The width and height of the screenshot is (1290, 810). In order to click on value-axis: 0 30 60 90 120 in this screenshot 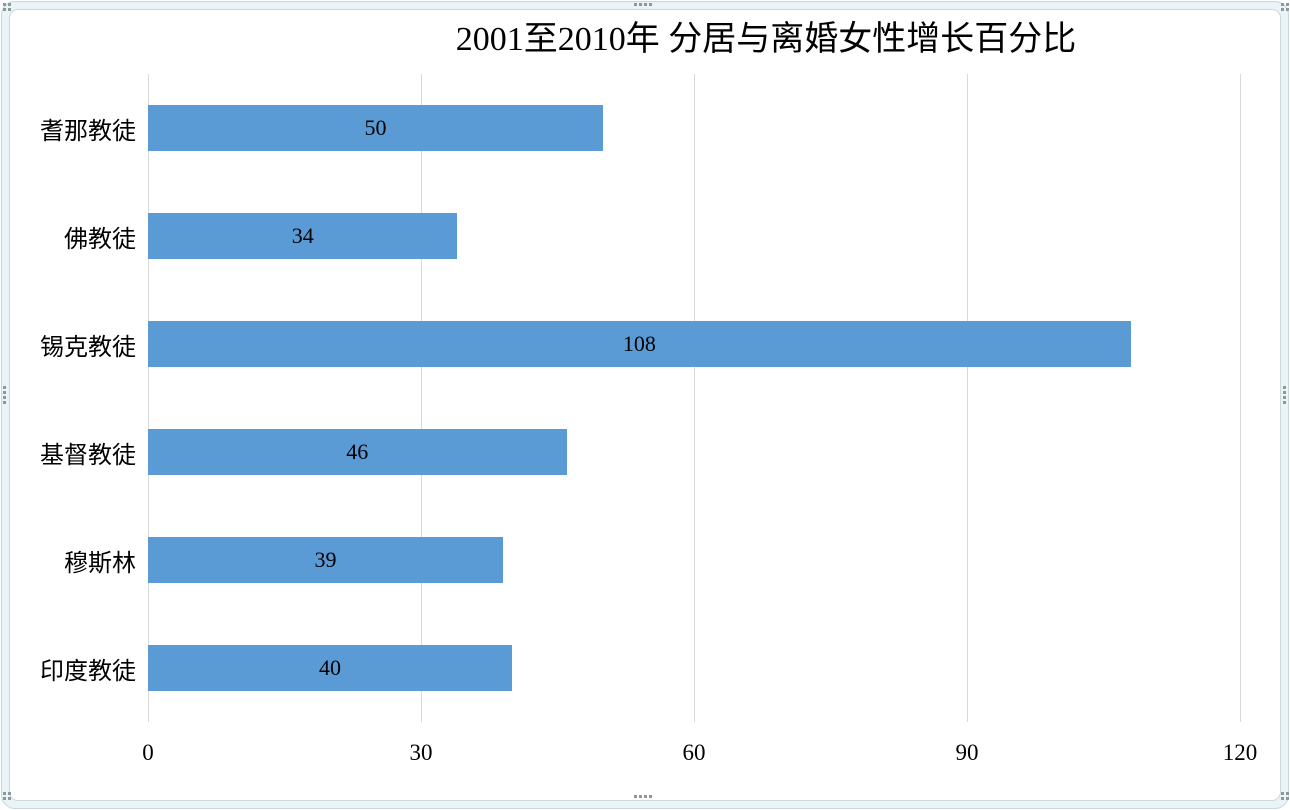, I will do `click(699, 758)`.